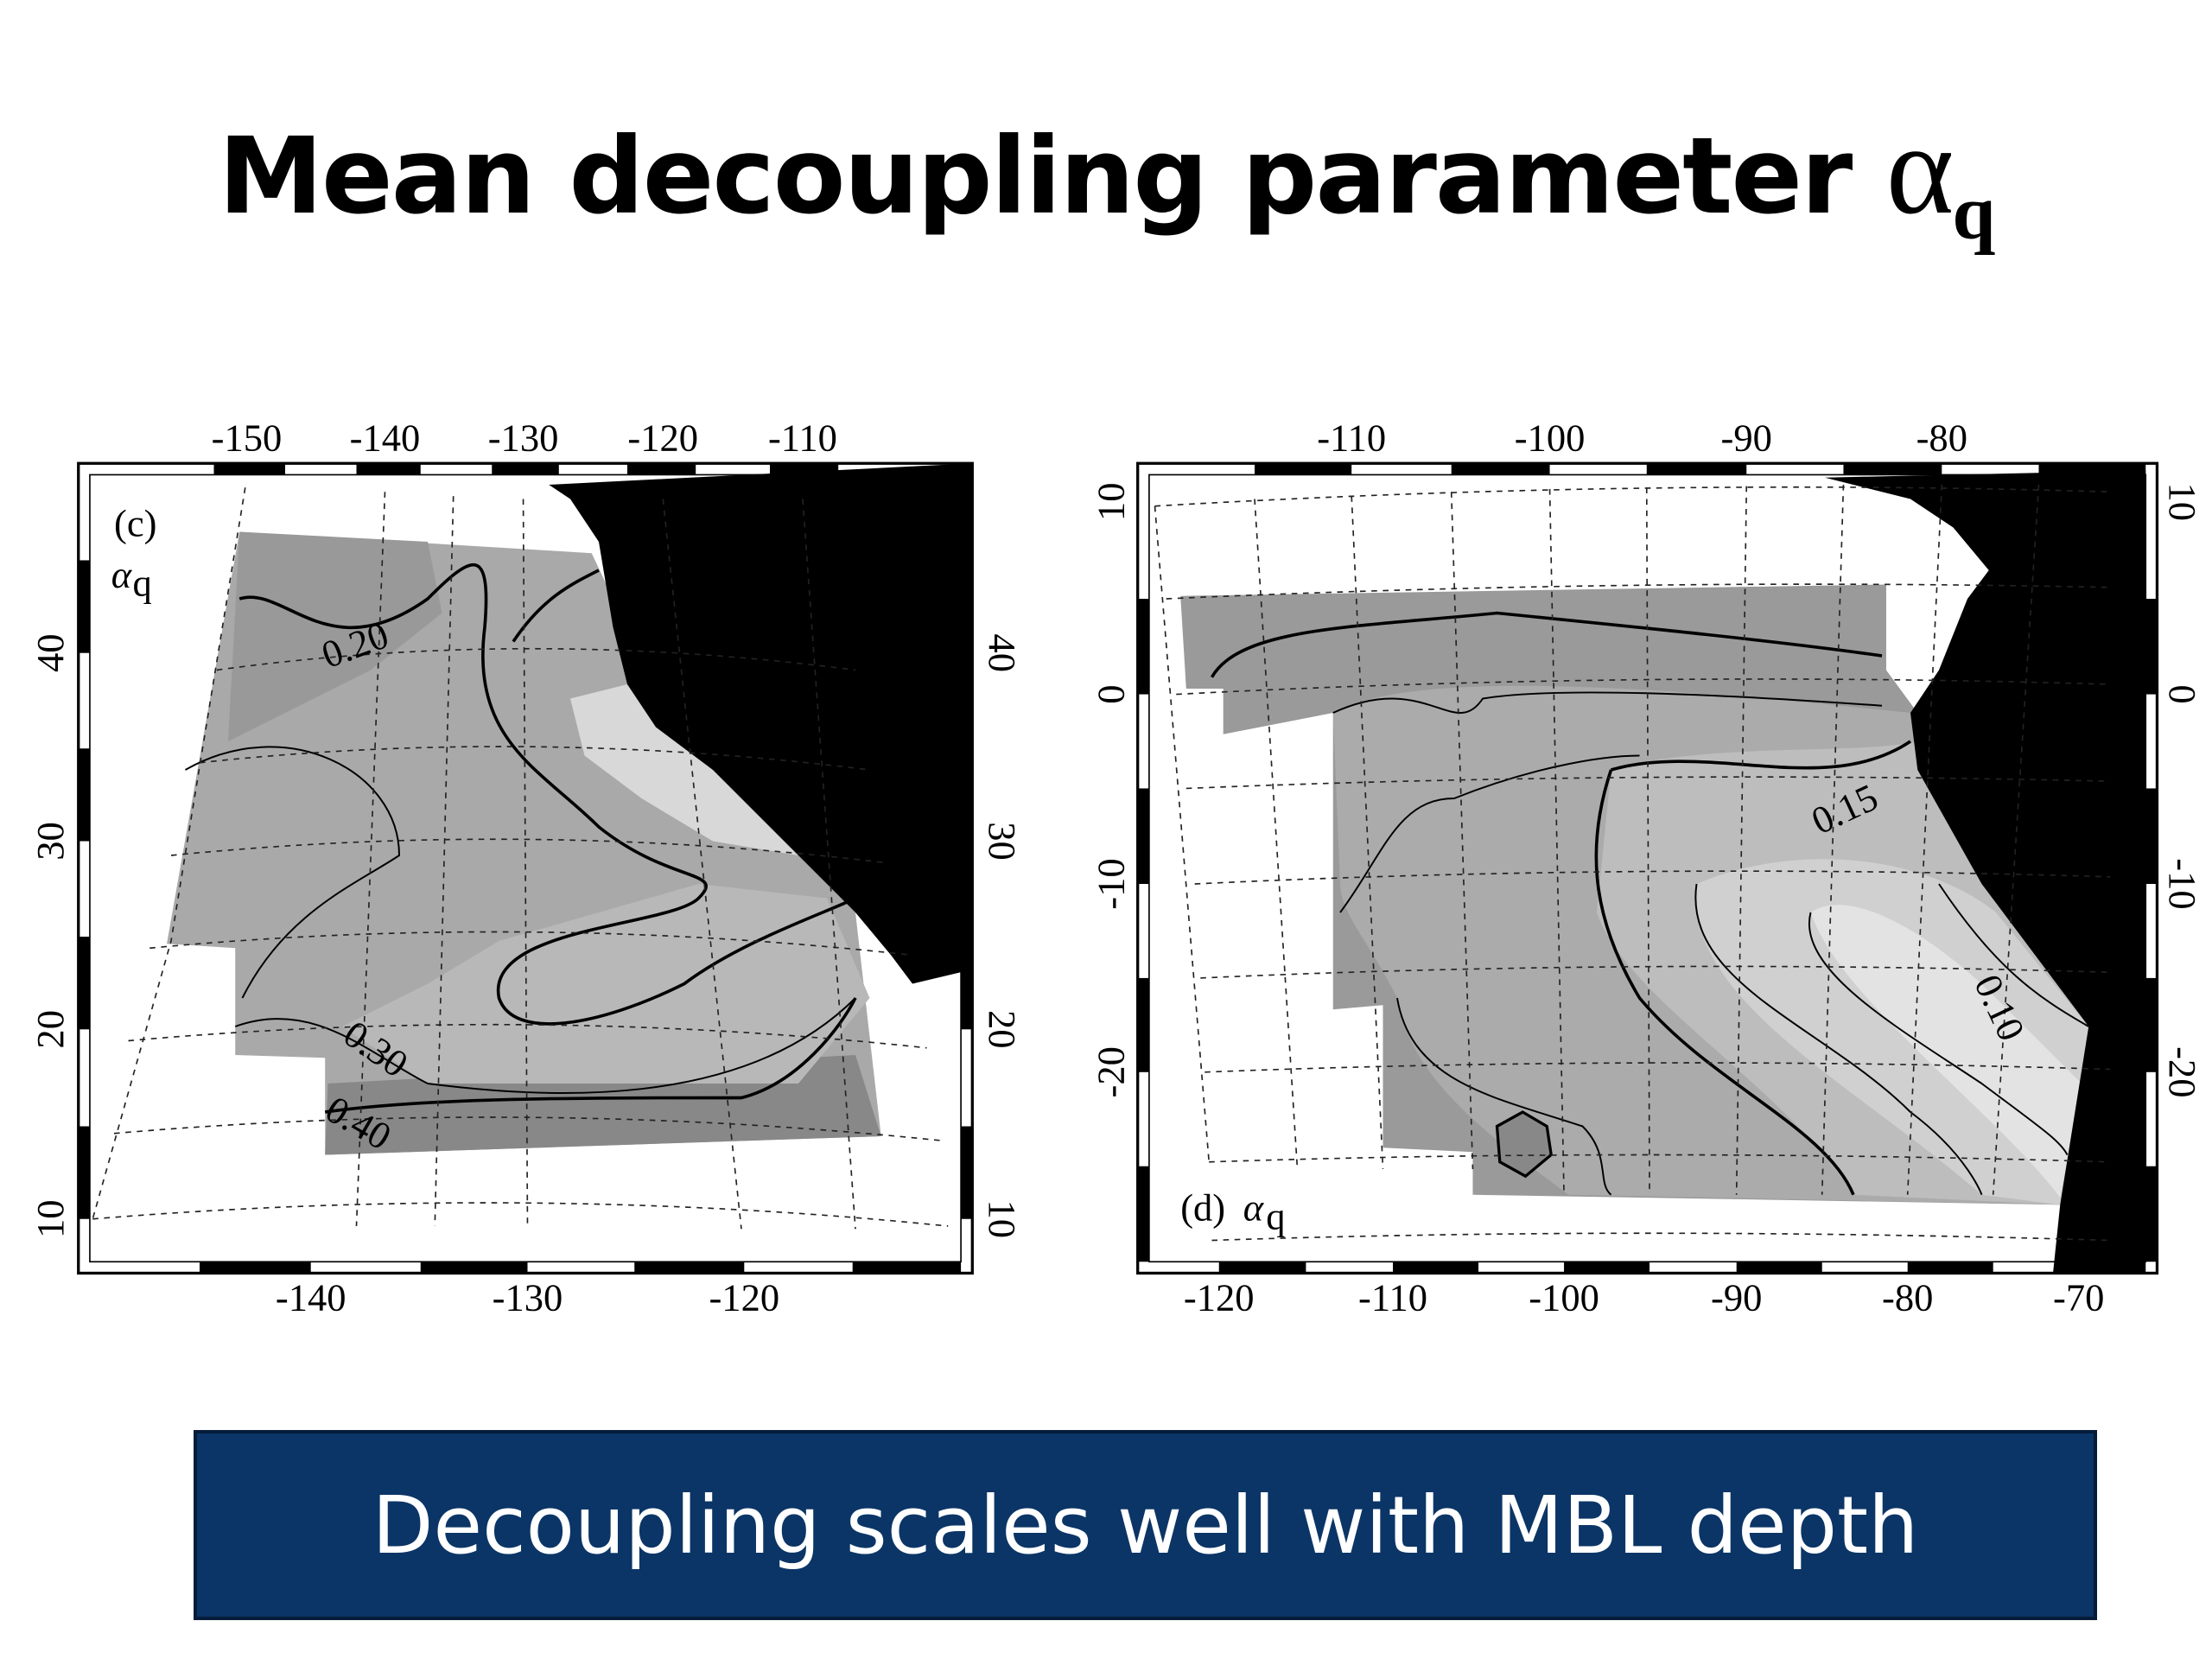  I want to click on banner: Decoupling scales well with MBL depth, so click(1145, 1525).